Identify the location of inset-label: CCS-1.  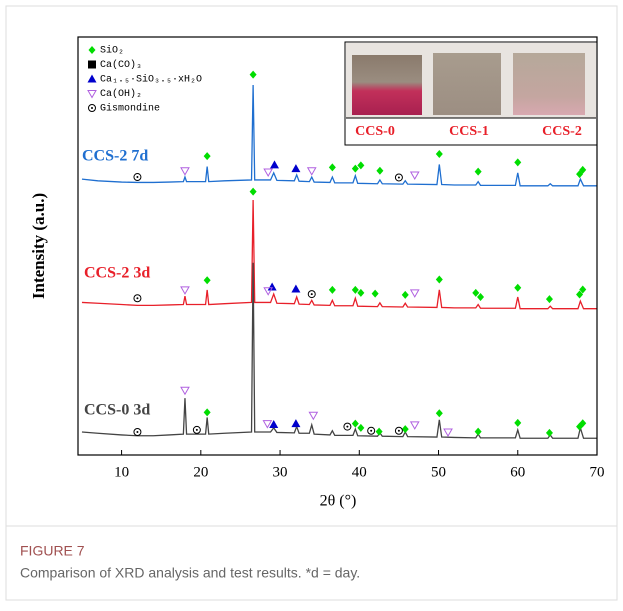
(469, 131).